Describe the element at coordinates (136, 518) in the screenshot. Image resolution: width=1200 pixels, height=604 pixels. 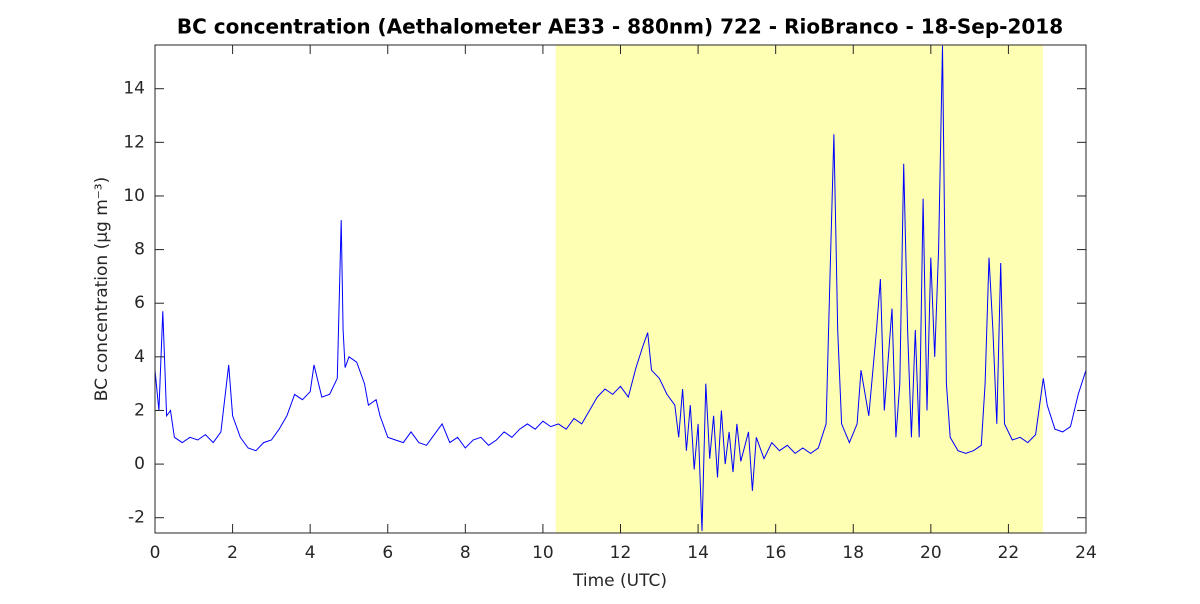
I see `y-tick-label: -2` at that location.